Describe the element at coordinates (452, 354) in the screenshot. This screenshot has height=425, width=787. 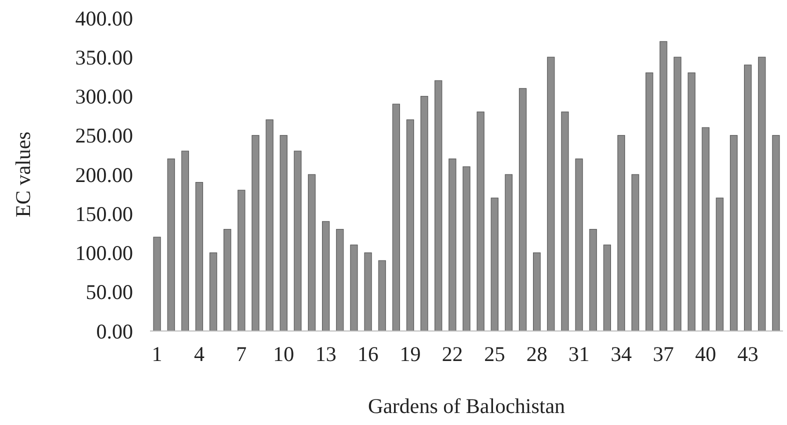
I see `x-tick-label: 22` at that location.